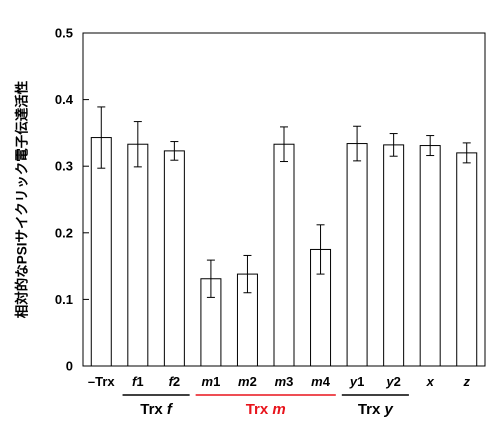 Image resolution: width=500 pixels, height=437 pixels. Describe the element at coordinates (157, 409) in the screenshot. I see `group-label: Trx f` at that location.